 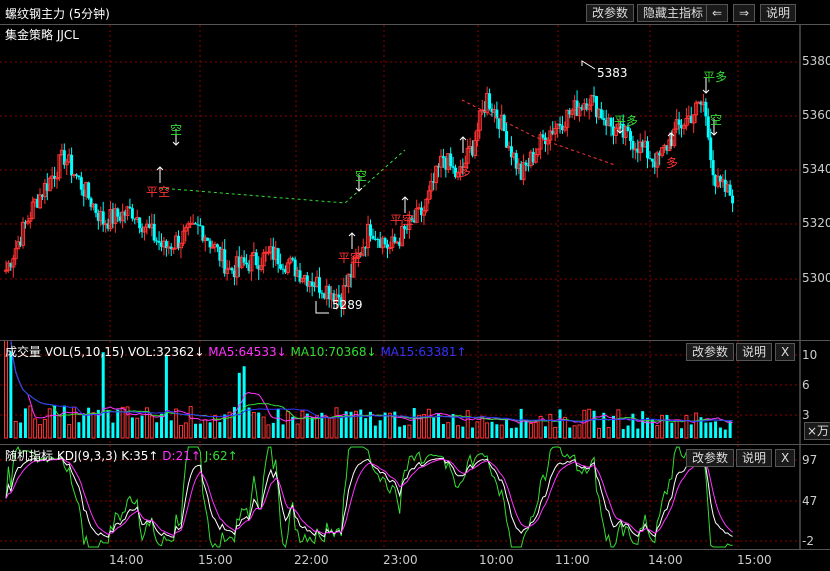 What do you see at coordinates (400, 560) in the screenshot?
I see `x-label: 23:00` at bounding box center [400, 560].